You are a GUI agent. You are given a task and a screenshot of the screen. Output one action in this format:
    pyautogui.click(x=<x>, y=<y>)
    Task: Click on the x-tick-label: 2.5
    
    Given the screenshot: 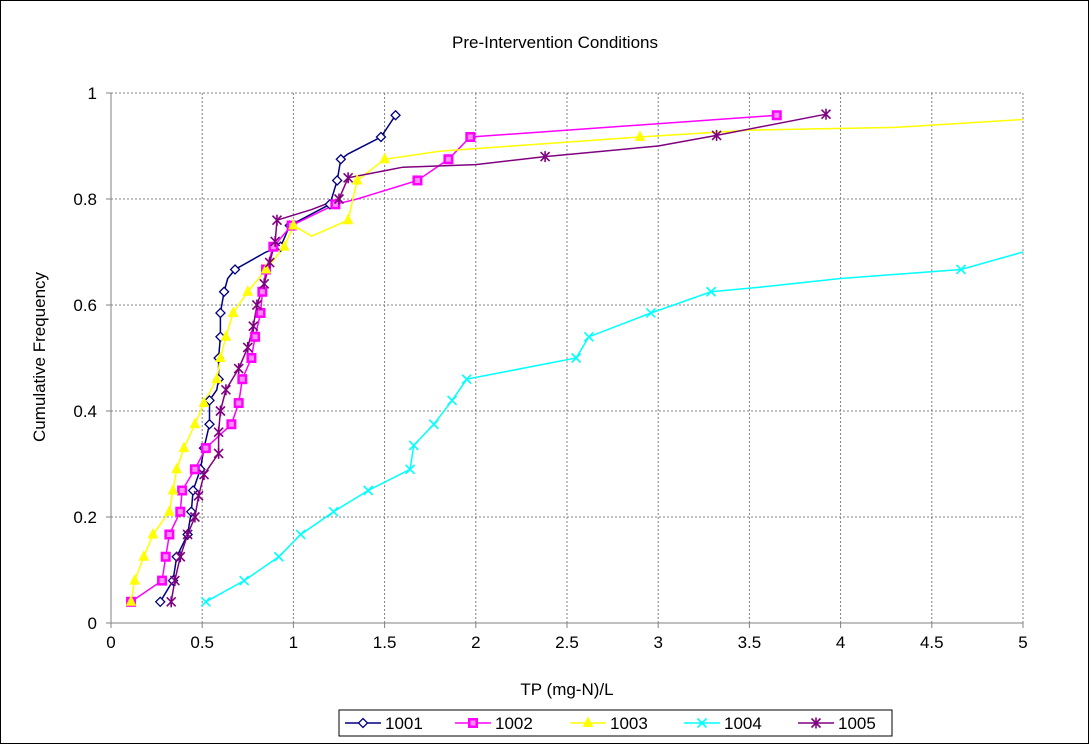 What is the action you would take?
    pyautogui.click(x=567, y=642)
    